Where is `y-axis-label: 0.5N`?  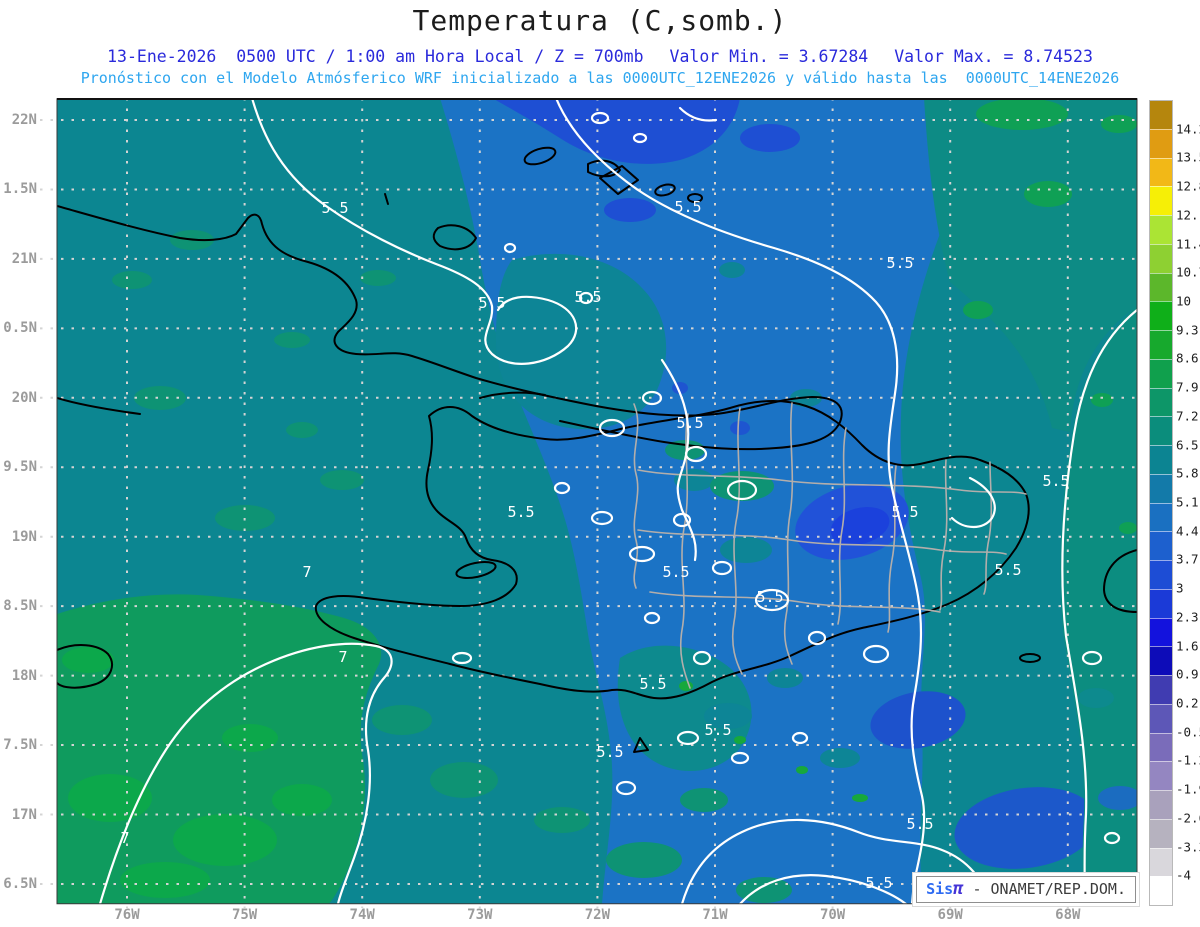 y-axis-label: 0.5N is located at coordinates (20, 328).